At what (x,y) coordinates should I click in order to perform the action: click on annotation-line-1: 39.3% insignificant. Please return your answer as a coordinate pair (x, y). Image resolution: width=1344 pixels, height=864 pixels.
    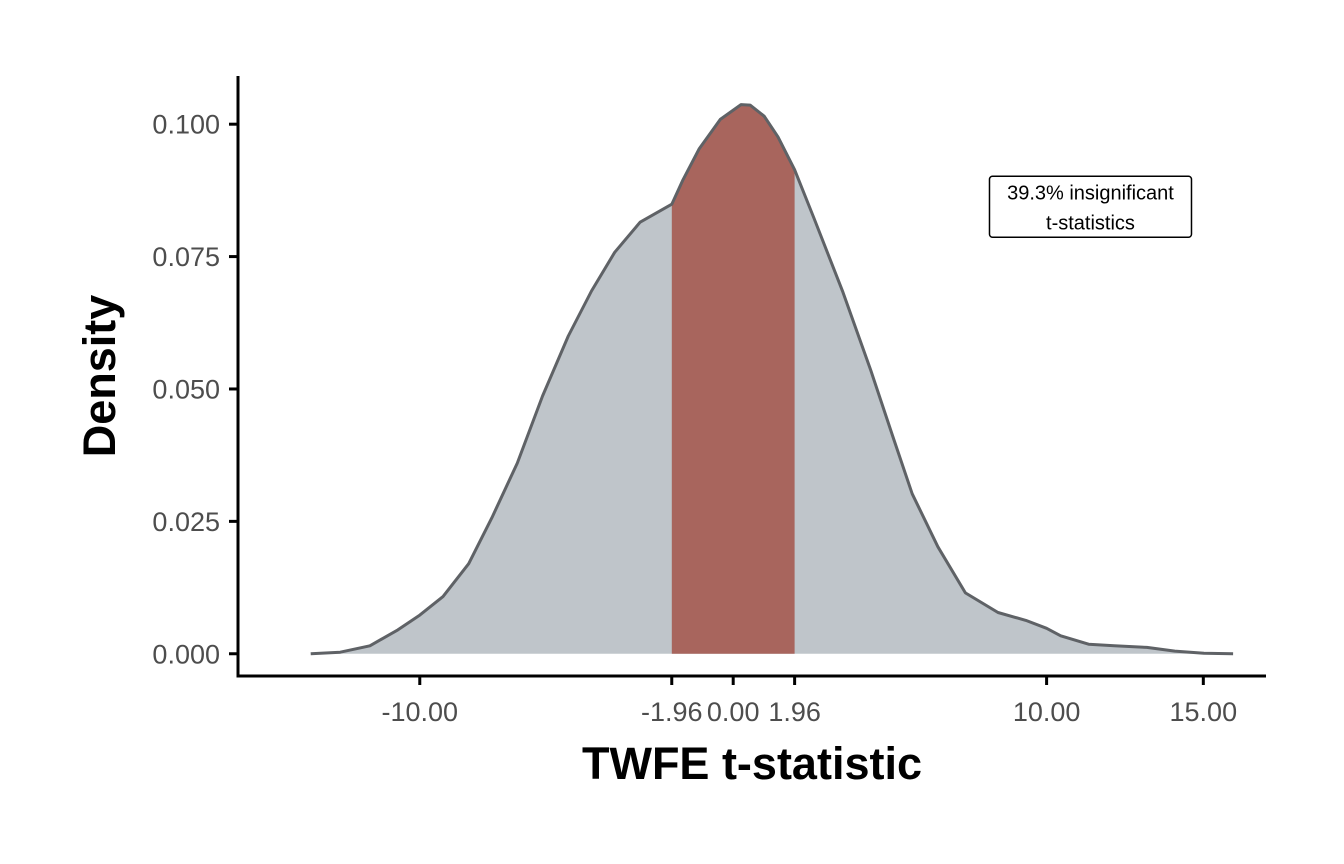
    Looking at the image, I should click on (1090, 193).